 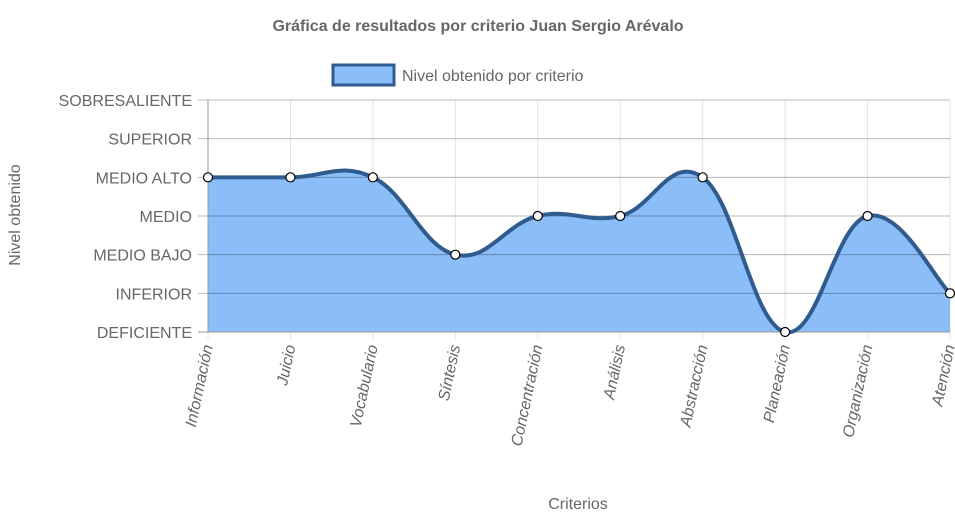 What do you see at coordinates (208, 177) in the screenshot?
I see `data-point-Información` at bounding box center [208, 177].